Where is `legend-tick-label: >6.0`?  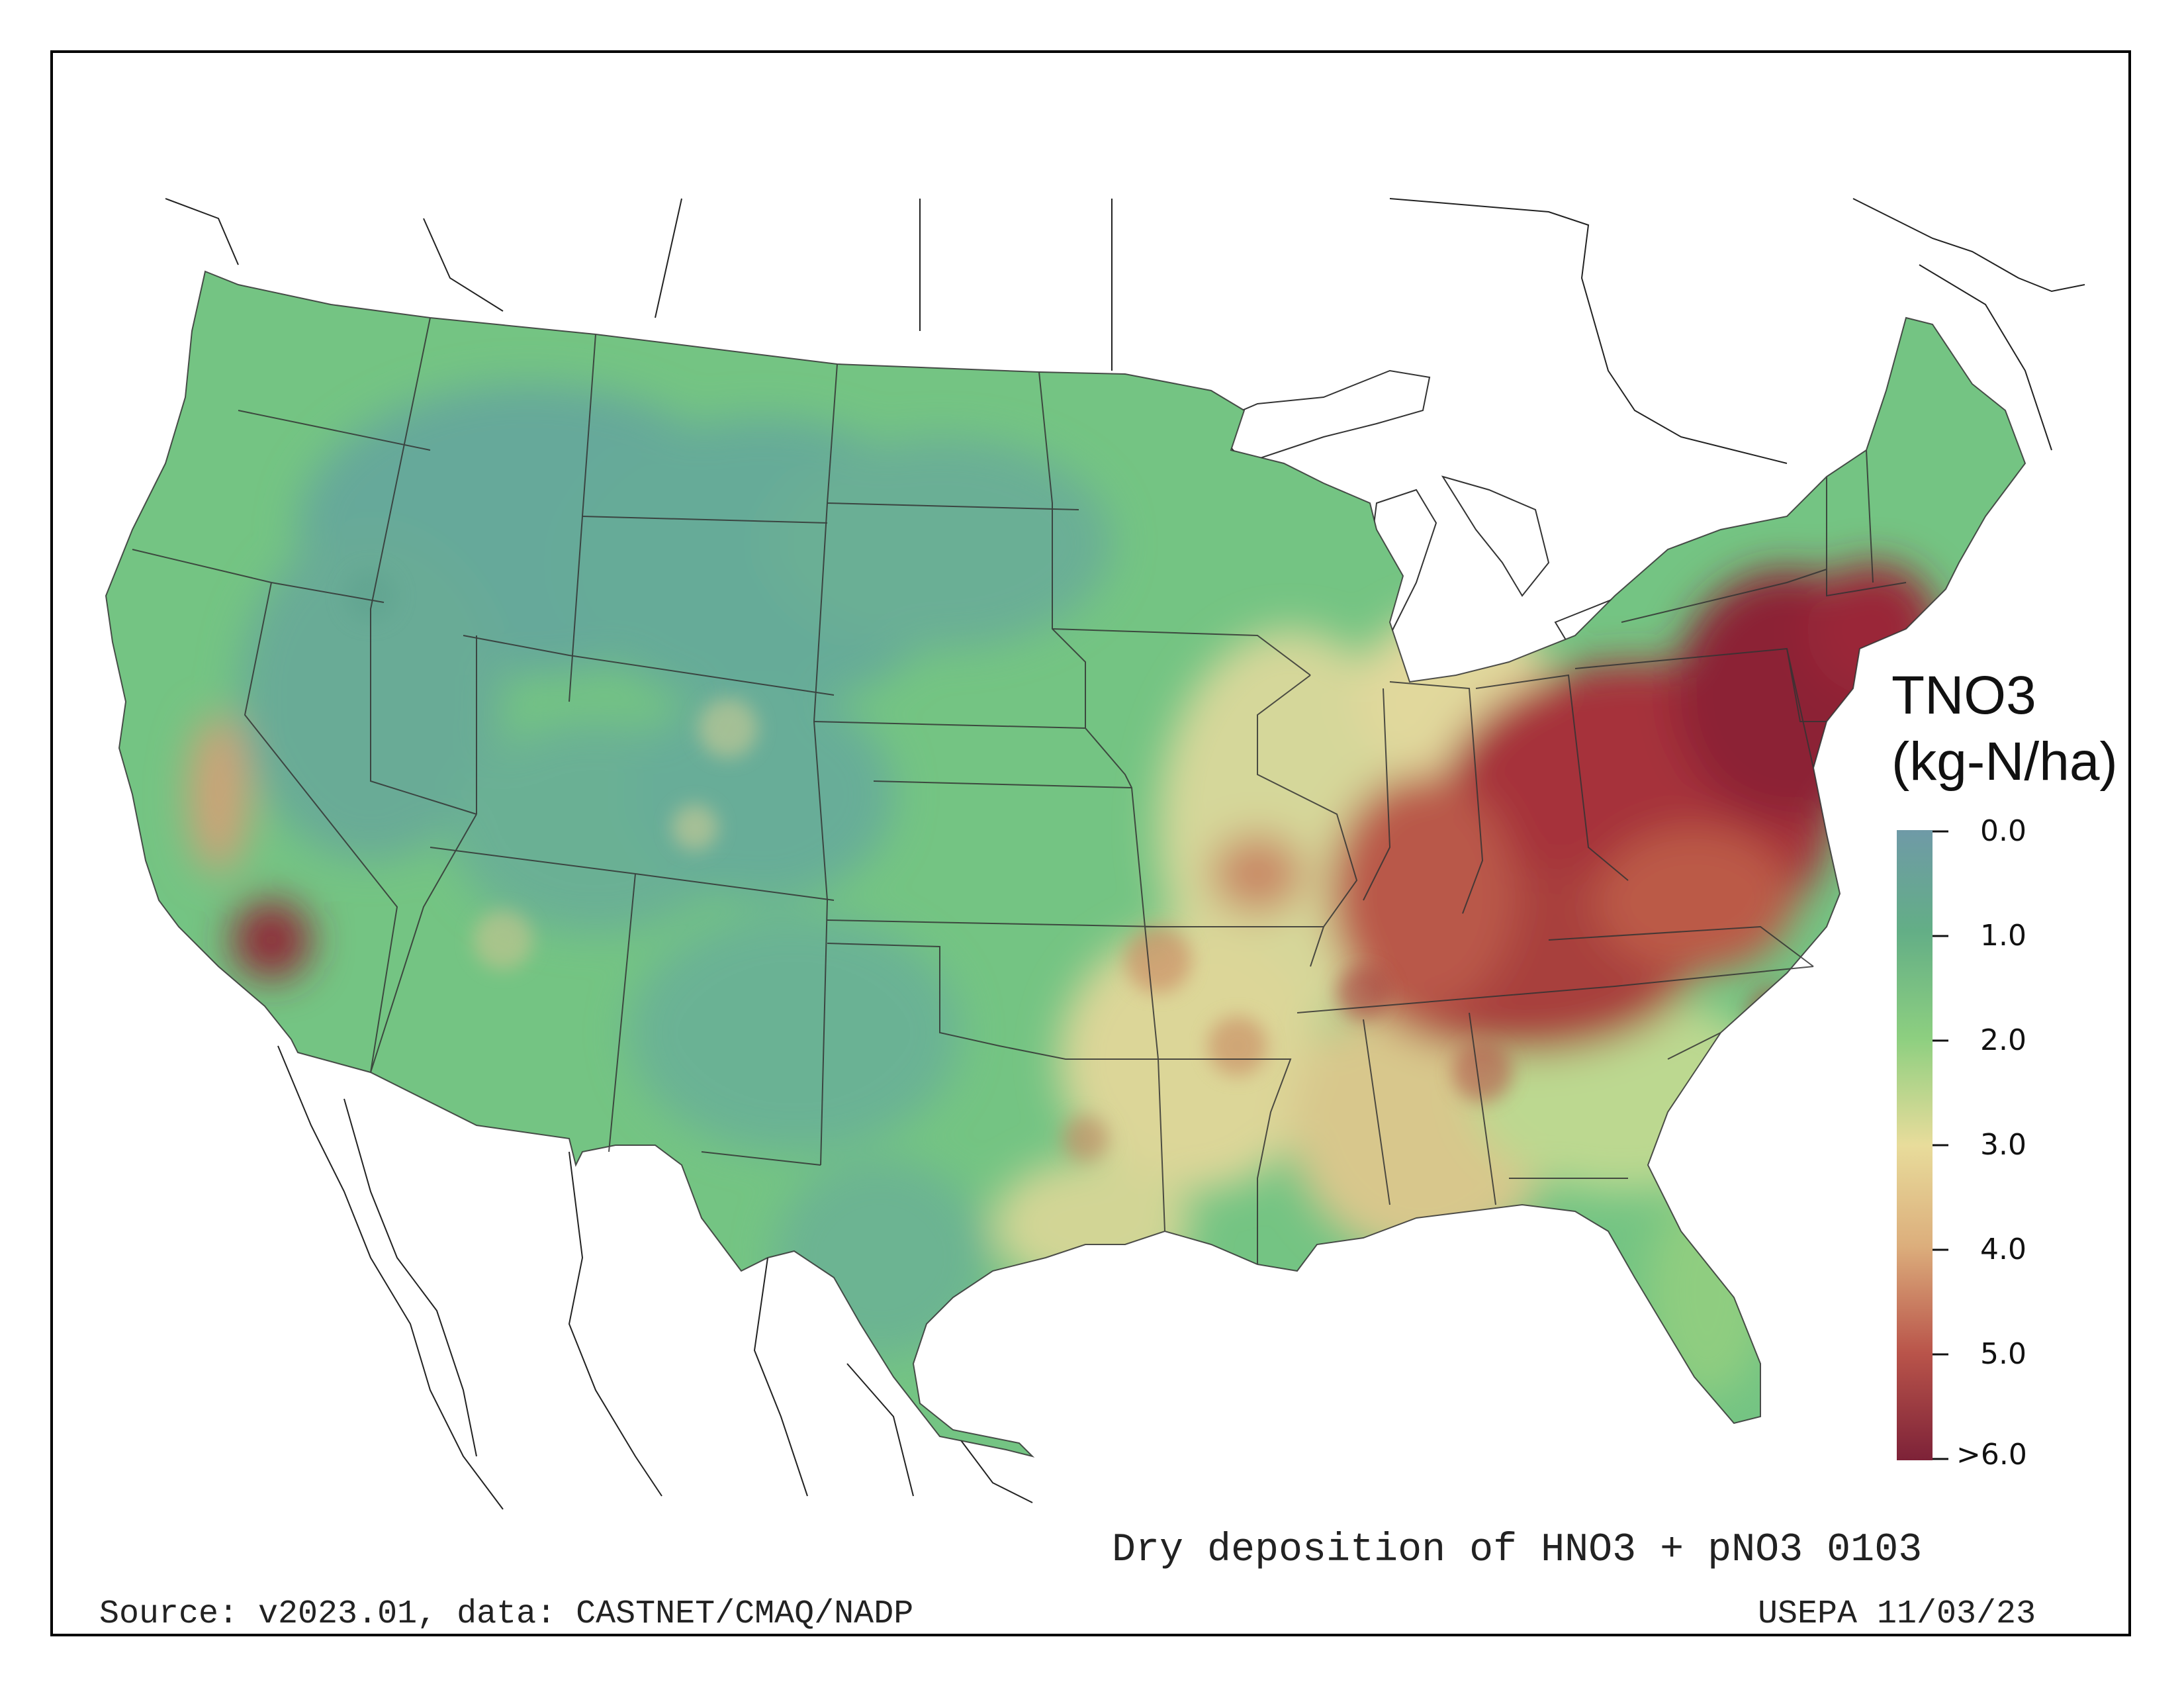 legend-tick-label: >6.0 is located at coordinates (1991, 1455).